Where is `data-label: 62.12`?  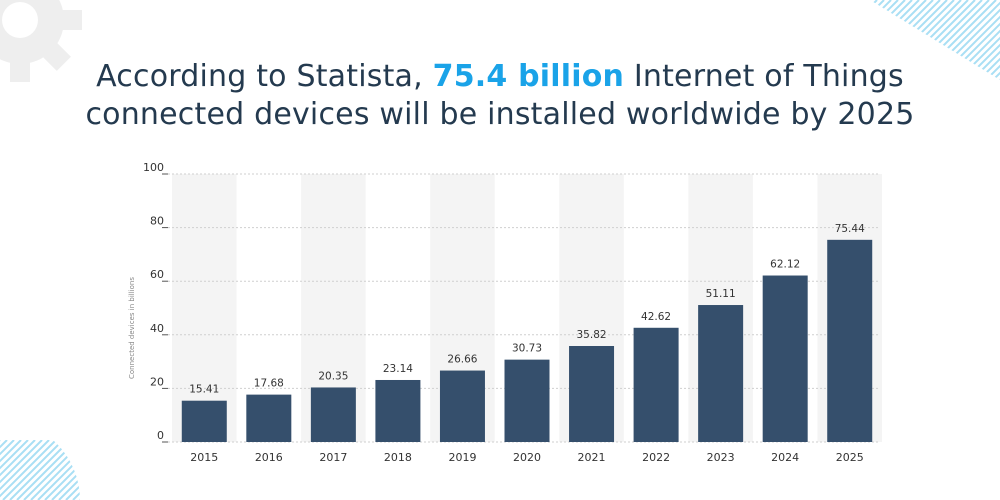
data-label: 62.12 is located at coordinates (785, 265).